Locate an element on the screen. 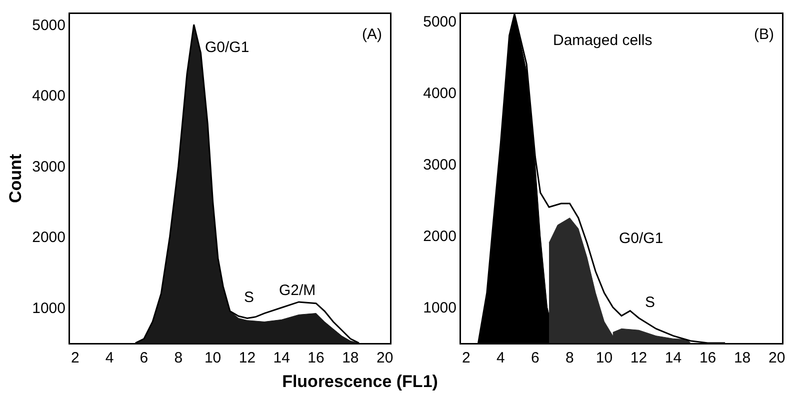 This screenshot has width=792, height=402. x-axis-title: Fluorescence (FL1) is located at coordinates (360, 382).